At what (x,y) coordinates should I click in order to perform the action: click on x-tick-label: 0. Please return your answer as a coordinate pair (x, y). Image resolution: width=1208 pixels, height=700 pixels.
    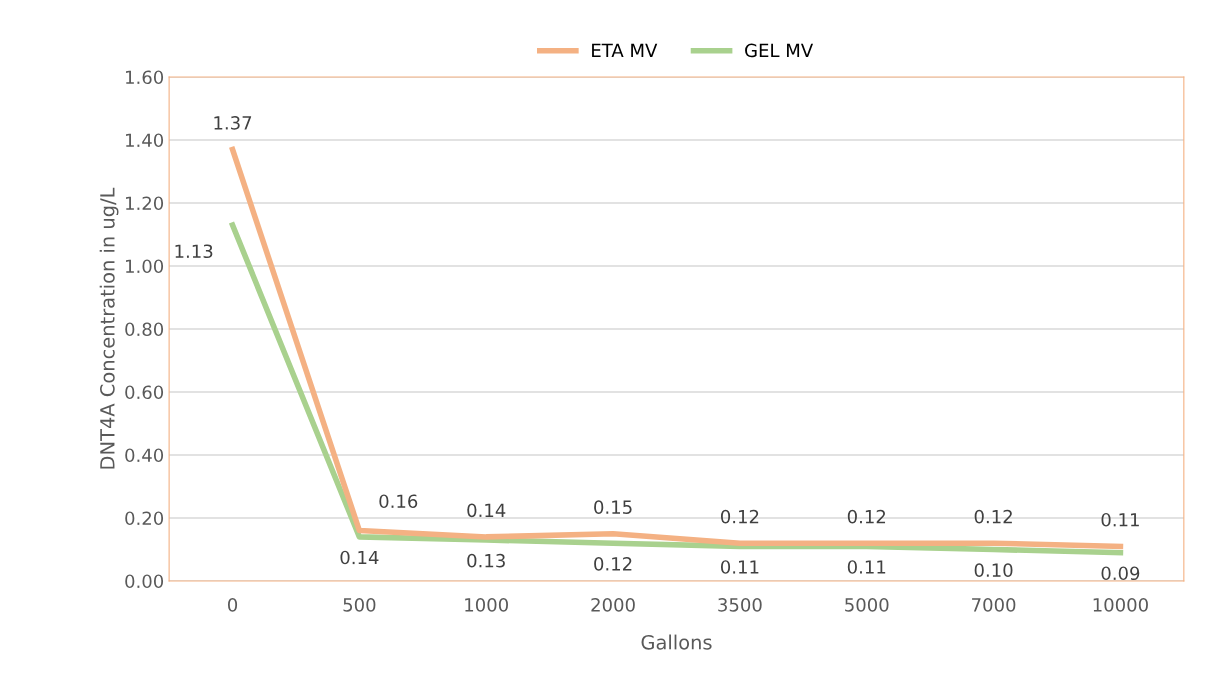
    Looking at the image, I should click on (232, 604).